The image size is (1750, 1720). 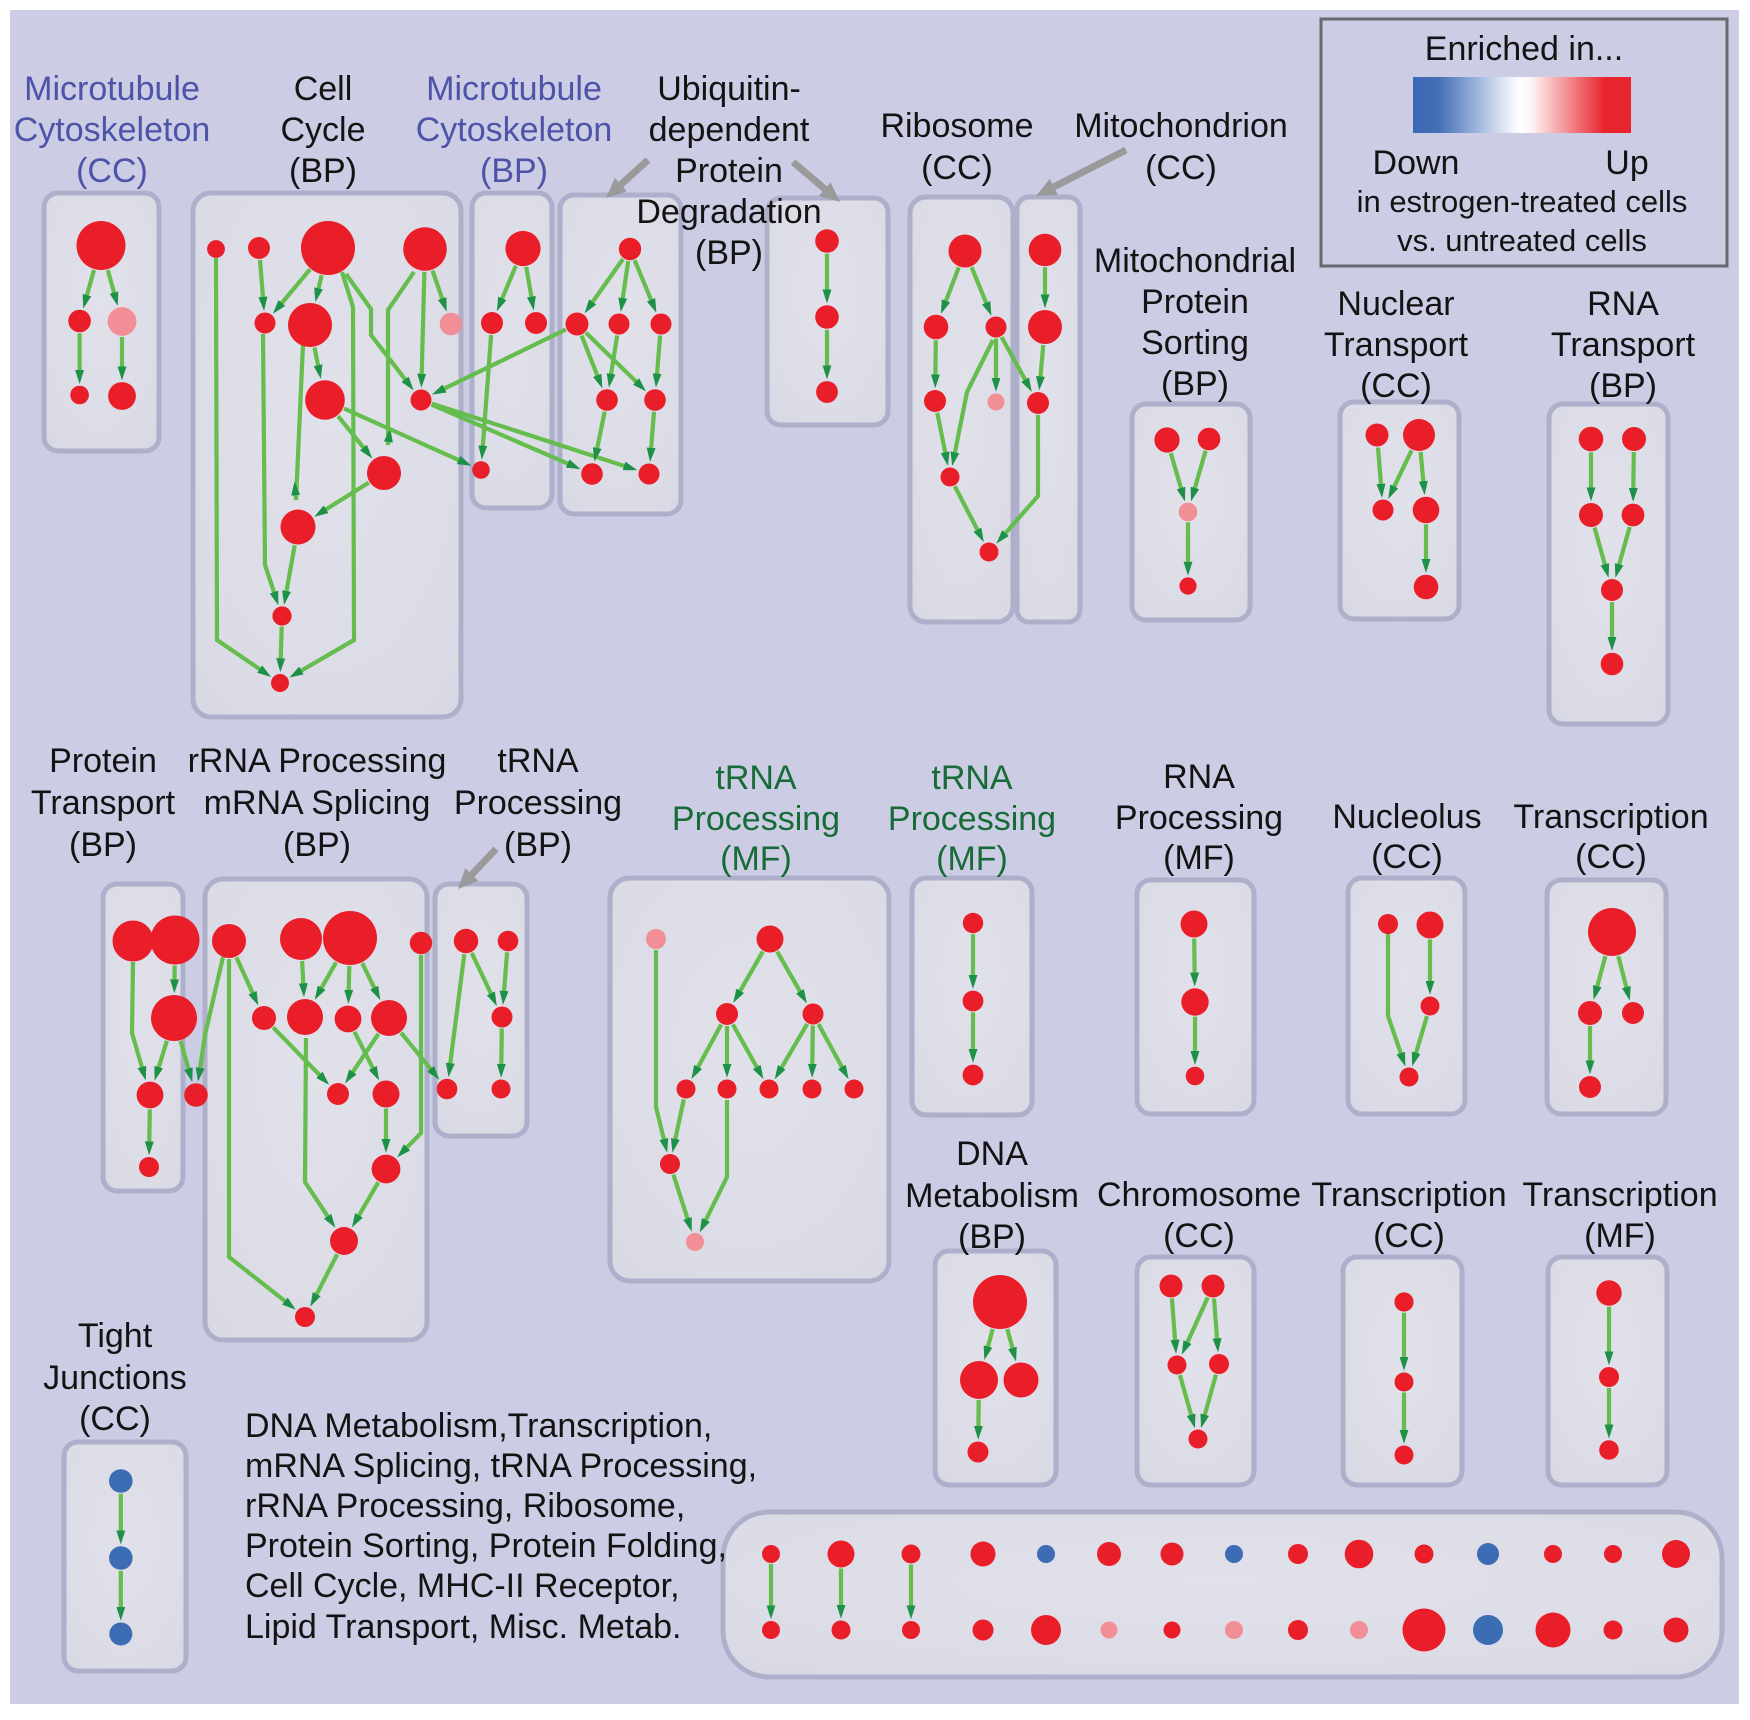 What do you see at coordinates (323, 89) in the screenshot?
I see `svg-text: Cell` at bounding box center [323, 89].